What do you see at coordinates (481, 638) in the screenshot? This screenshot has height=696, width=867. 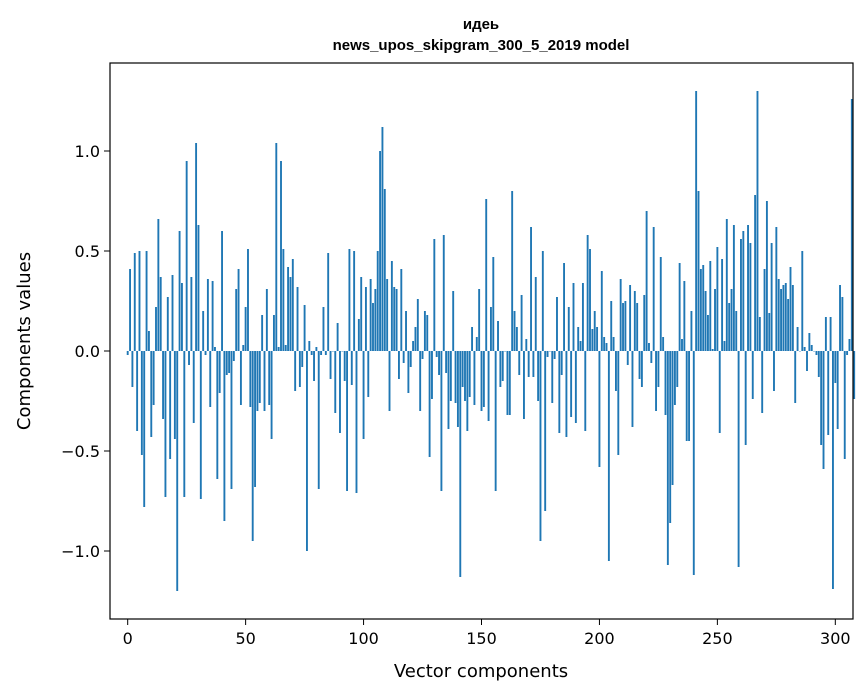 I see `x-tick-label: 150` at bounding box center [481, 638].